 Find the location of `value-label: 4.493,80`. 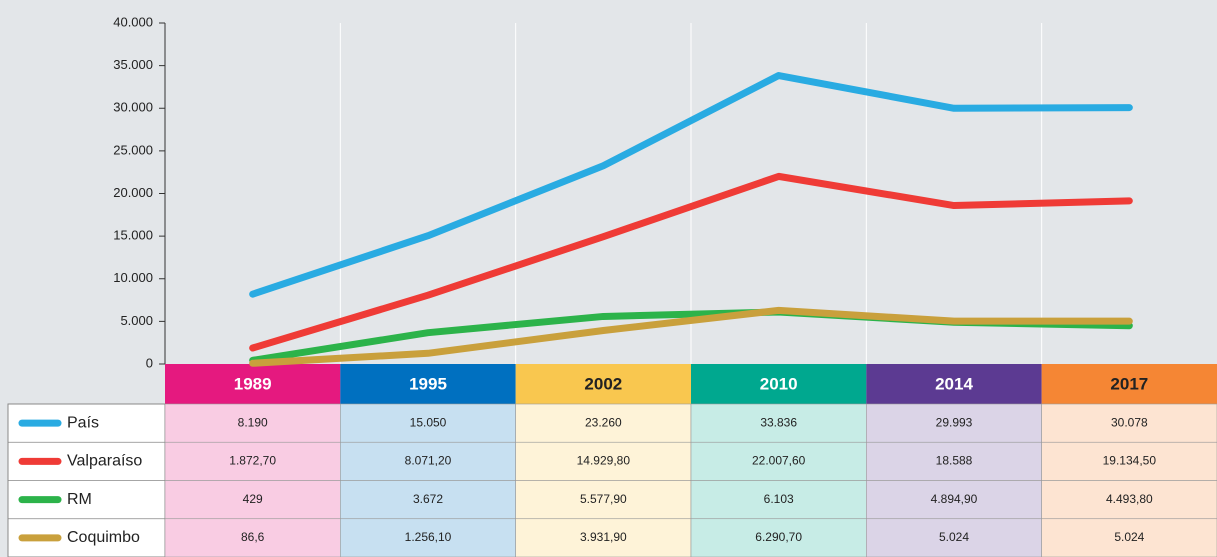

value-label: 4.493,80 is located at coordinates (1129, 499).